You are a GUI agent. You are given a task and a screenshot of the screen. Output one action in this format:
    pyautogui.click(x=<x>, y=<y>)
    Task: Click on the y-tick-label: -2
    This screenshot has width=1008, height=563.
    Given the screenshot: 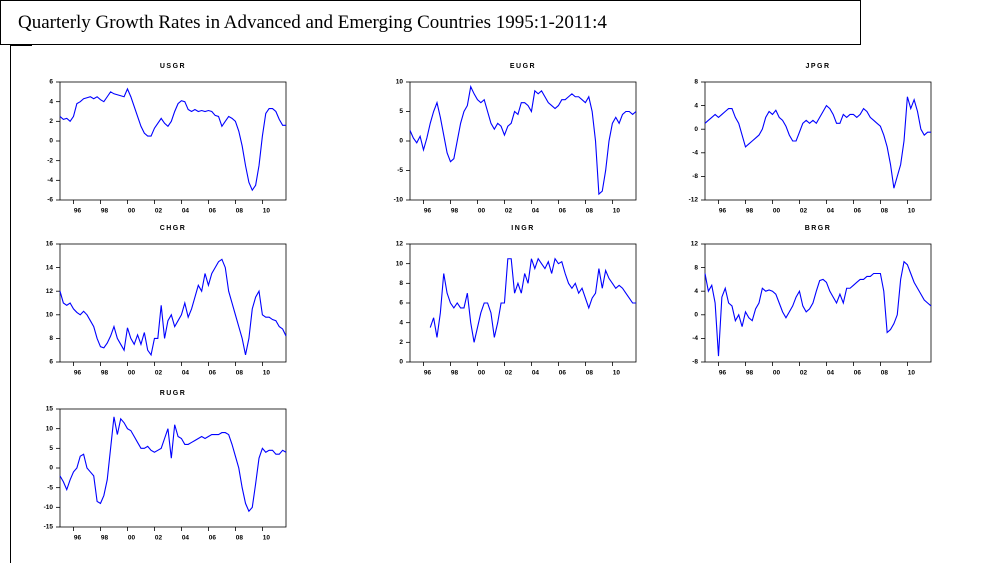 What is the action you would take?
    pyautogui.click(x=50, y=160)
    